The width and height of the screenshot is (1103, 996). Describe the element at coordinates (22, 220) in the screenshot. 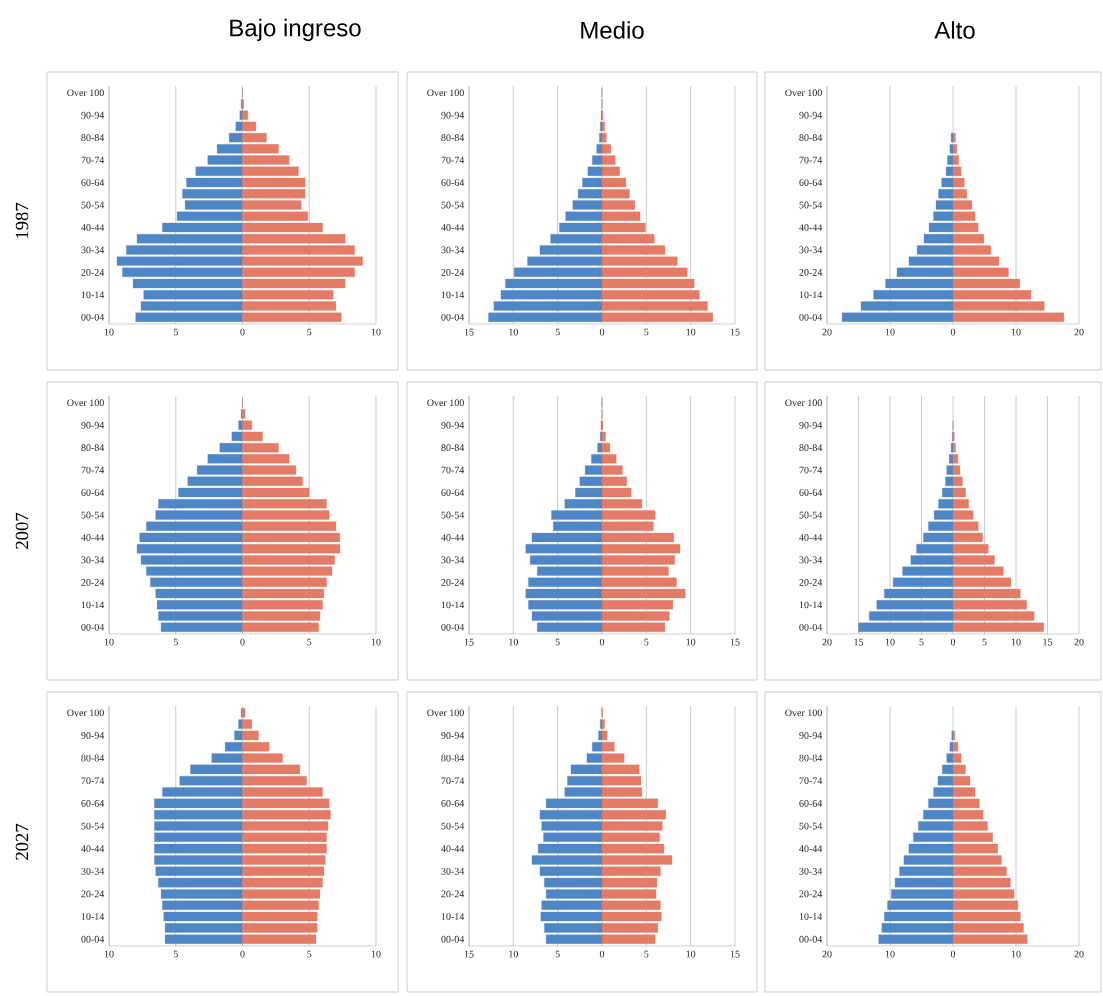

I see `y-axis-title: 1987` at that location.